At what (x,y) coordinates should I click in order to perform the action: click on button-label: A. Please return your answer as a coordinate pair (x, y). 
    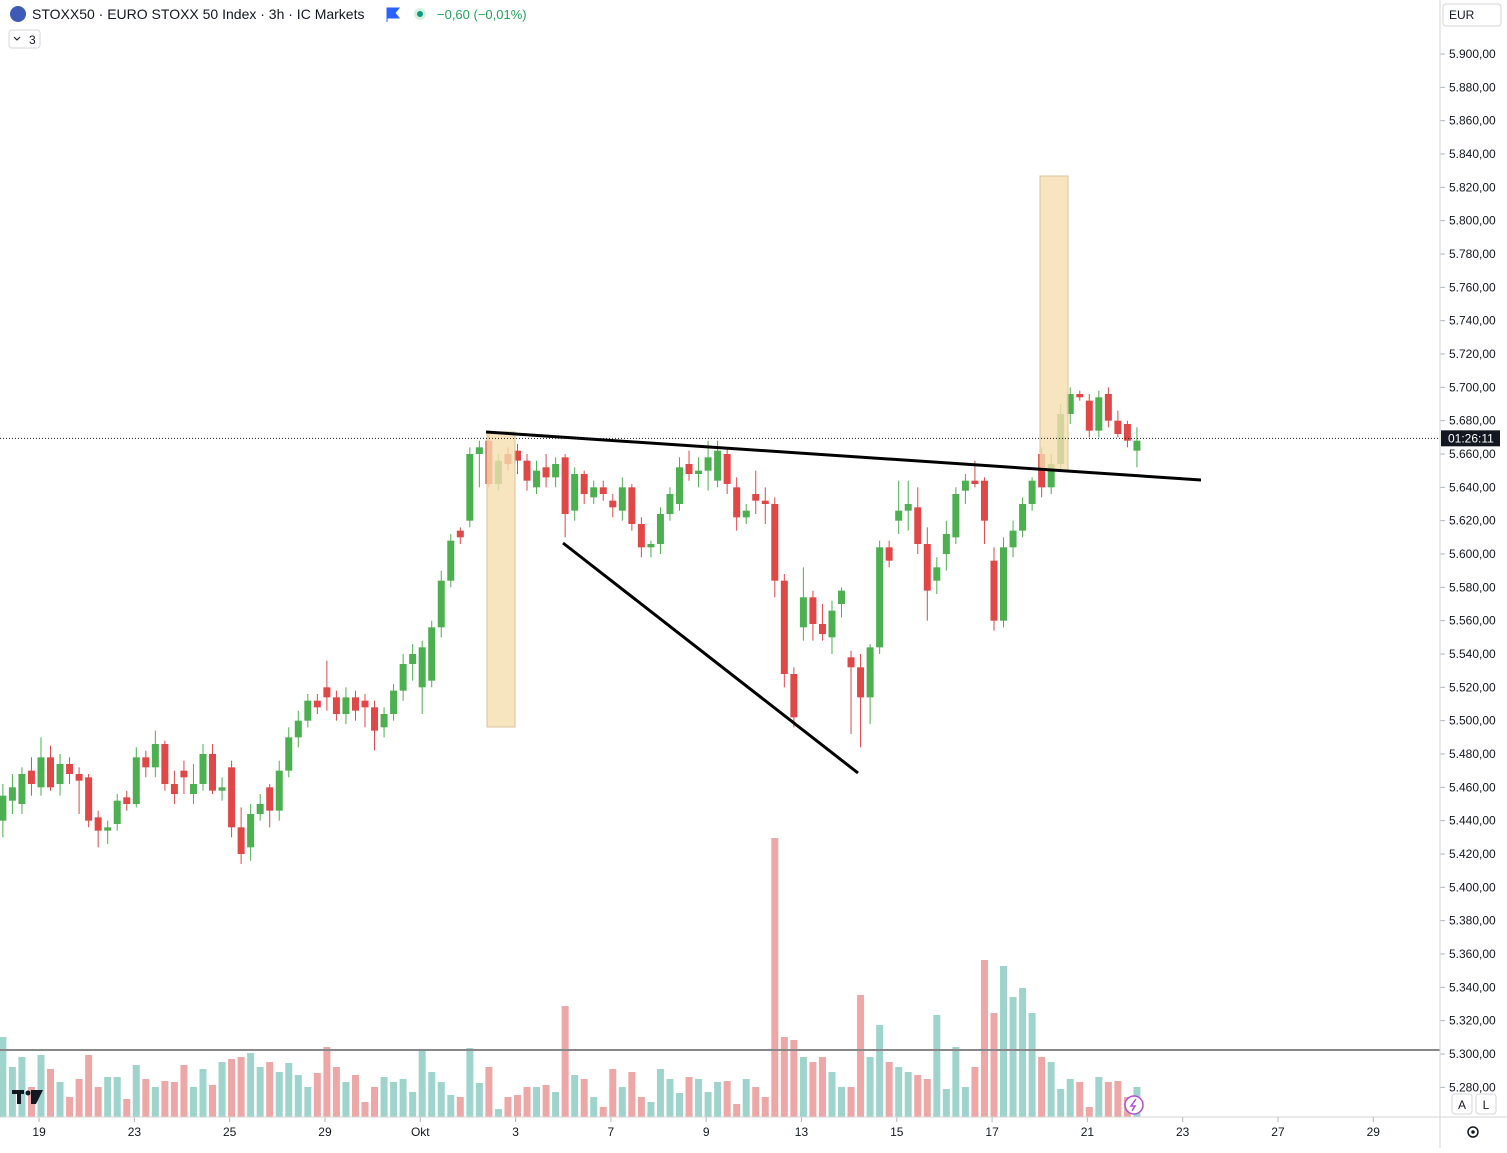
    Looking at the image, I should click on (1462, 1105).